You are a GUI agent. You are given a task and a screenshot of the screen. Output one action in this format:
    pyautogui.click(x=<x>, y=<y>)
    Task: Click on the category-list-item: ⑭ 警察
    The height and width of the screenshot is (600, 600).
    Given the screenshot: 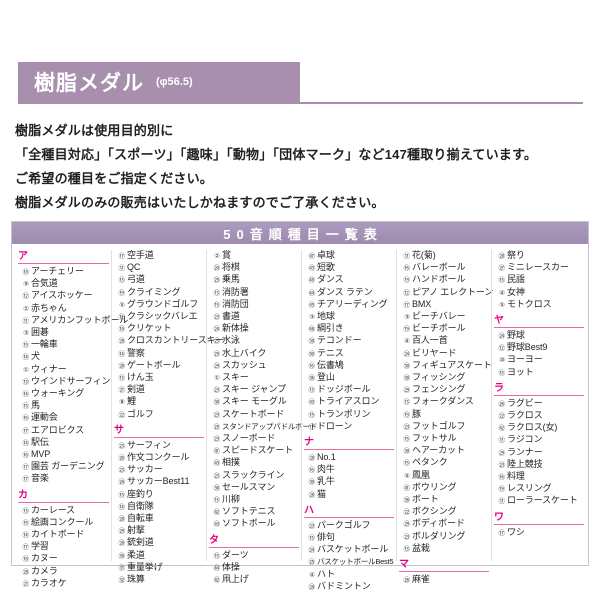 What is the action you would take?
    pyautogui.click(x=159, y=354)
    